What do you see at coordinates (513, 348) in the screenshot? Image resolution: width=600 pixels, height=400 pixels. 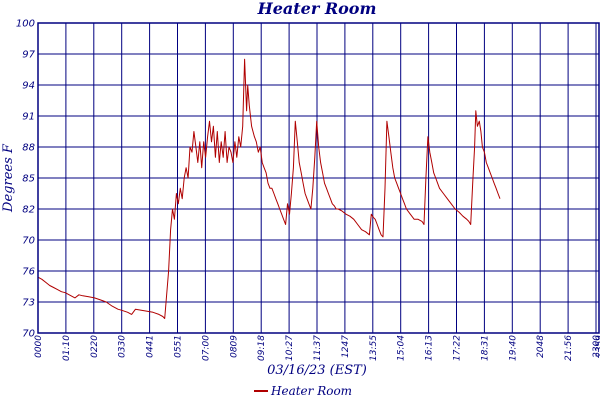 I see `x-tick-label: 19:40` at bounding box center [513, 348].